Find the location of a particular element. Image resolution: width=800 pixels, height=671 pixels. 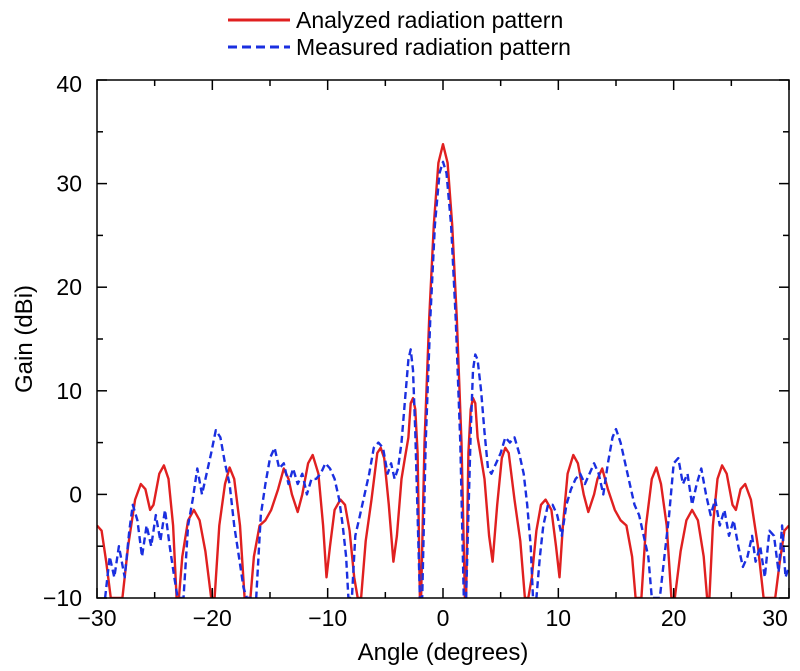

y-tick-label: 40 is located at coordinates (69, 84).